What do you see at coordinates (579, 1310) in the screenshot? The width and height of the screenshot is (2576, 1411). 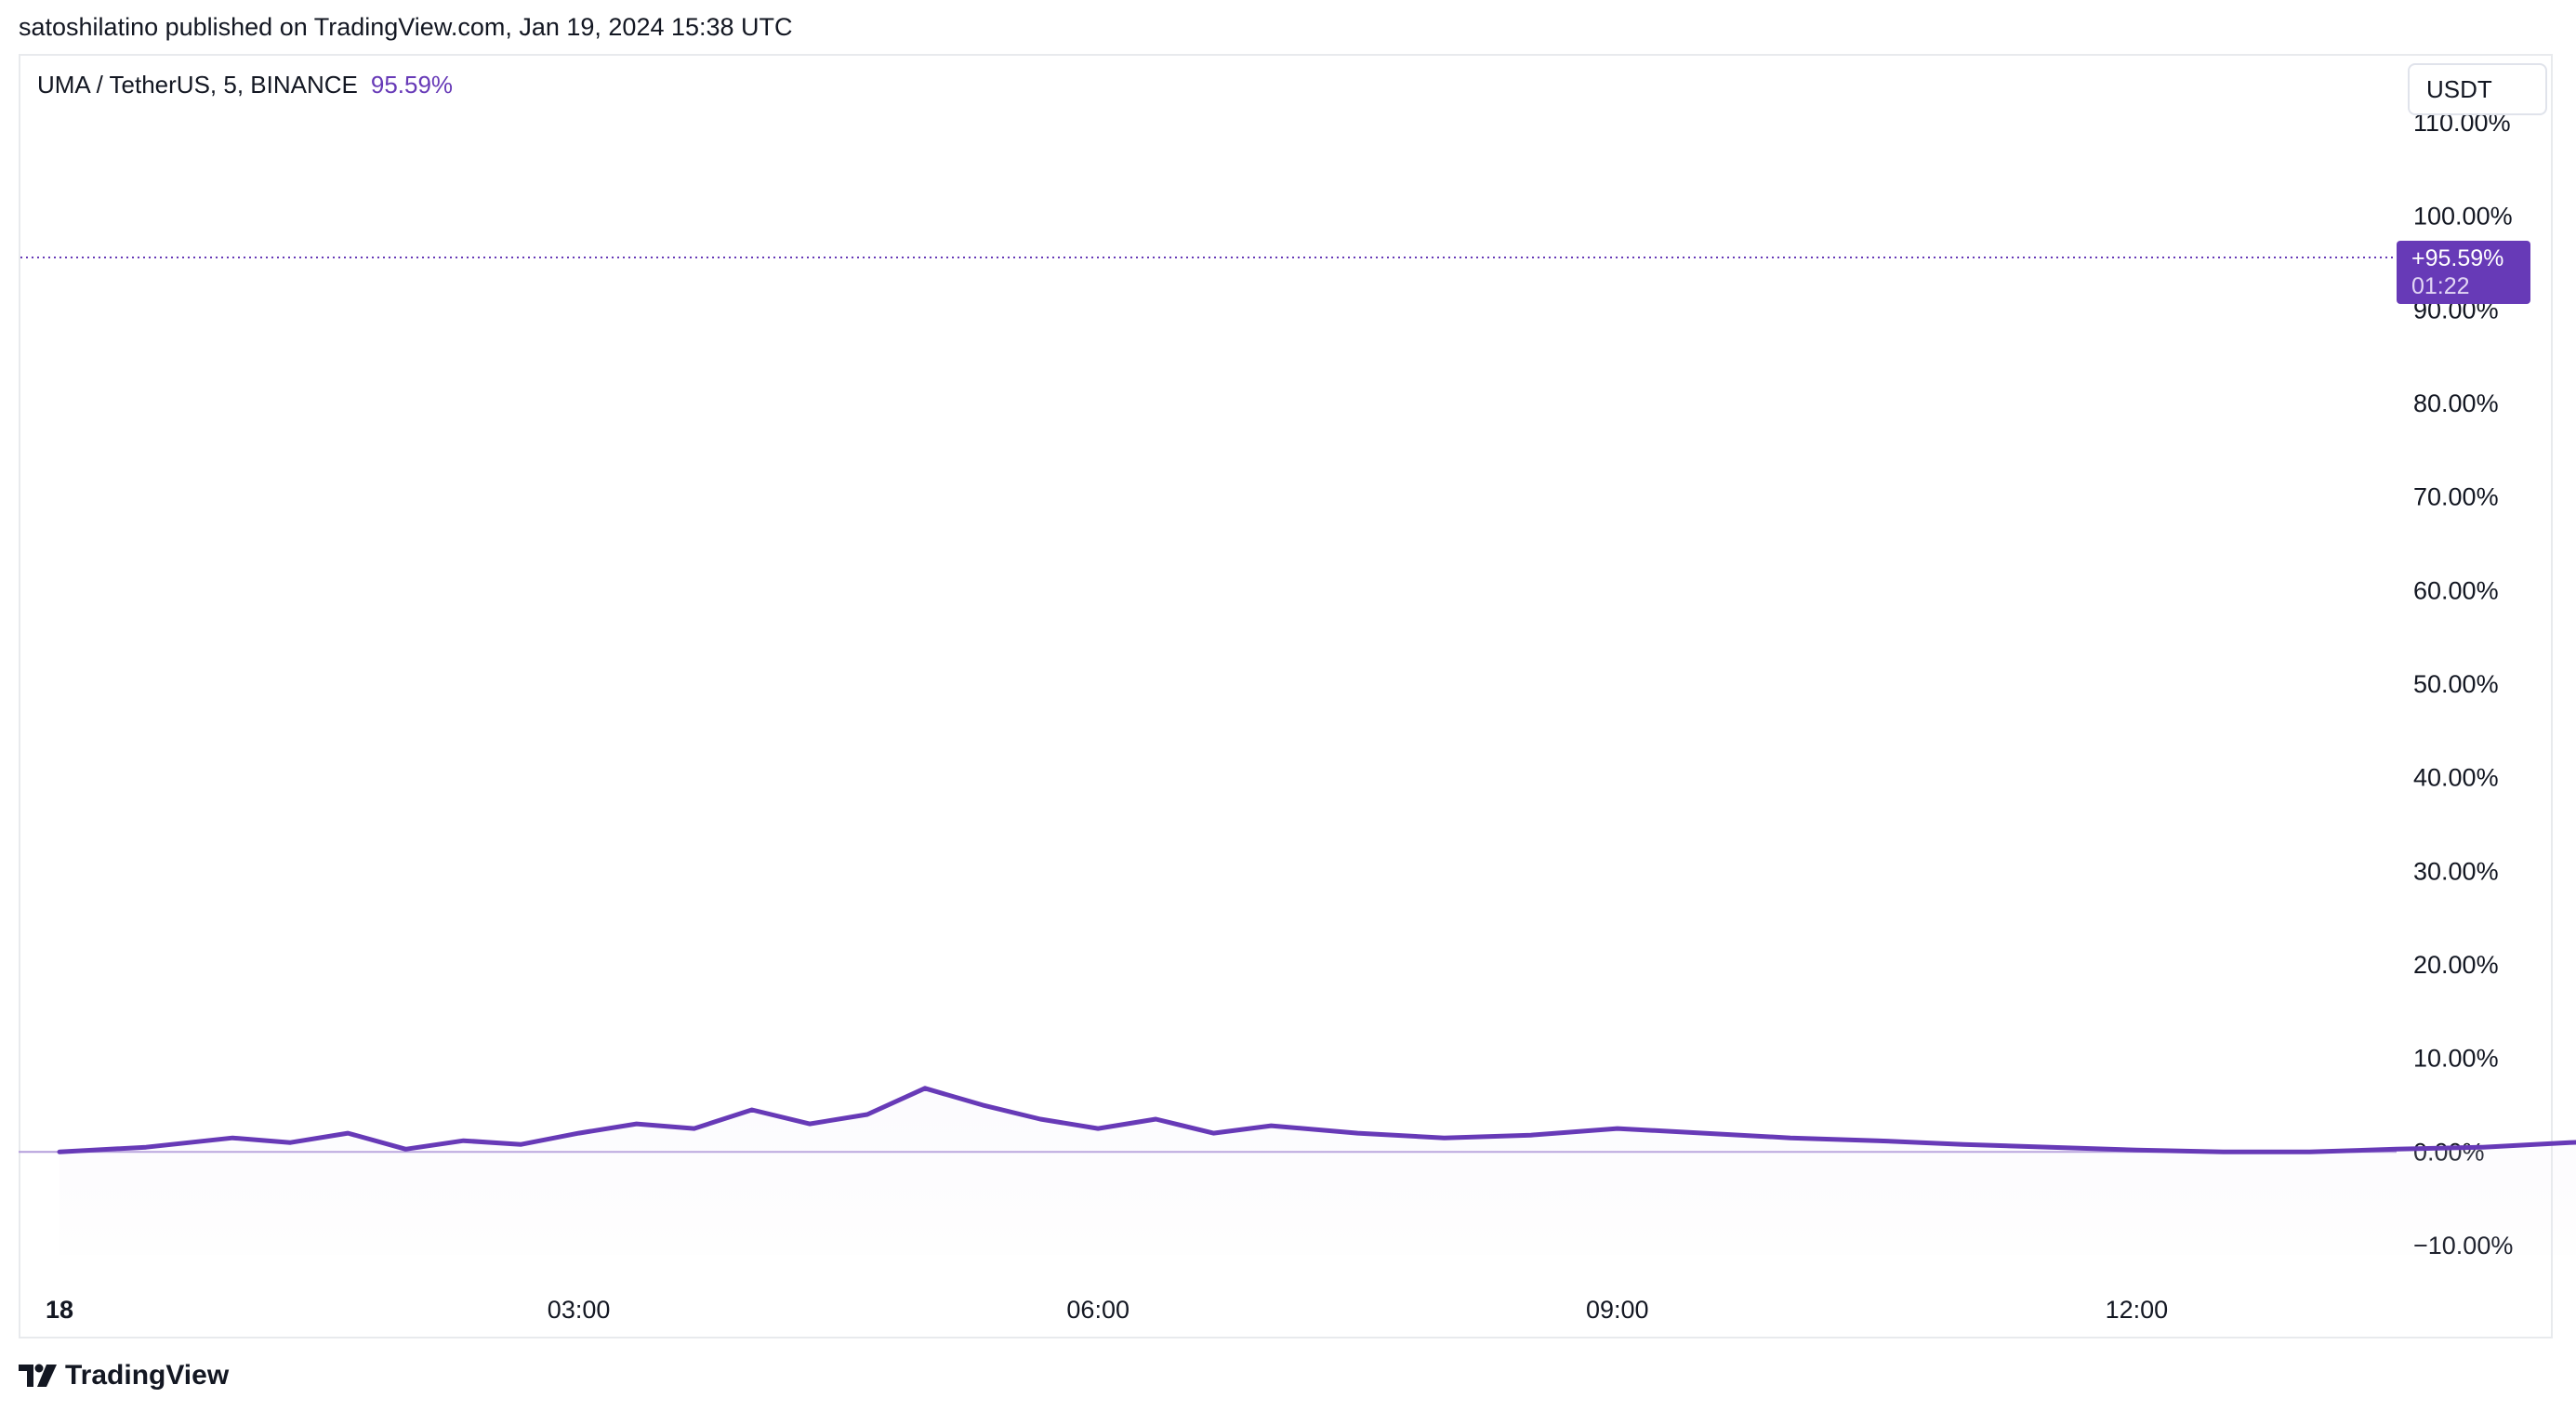 I see `x-tick-label: 03:00` at bounding box center [579, 1310].